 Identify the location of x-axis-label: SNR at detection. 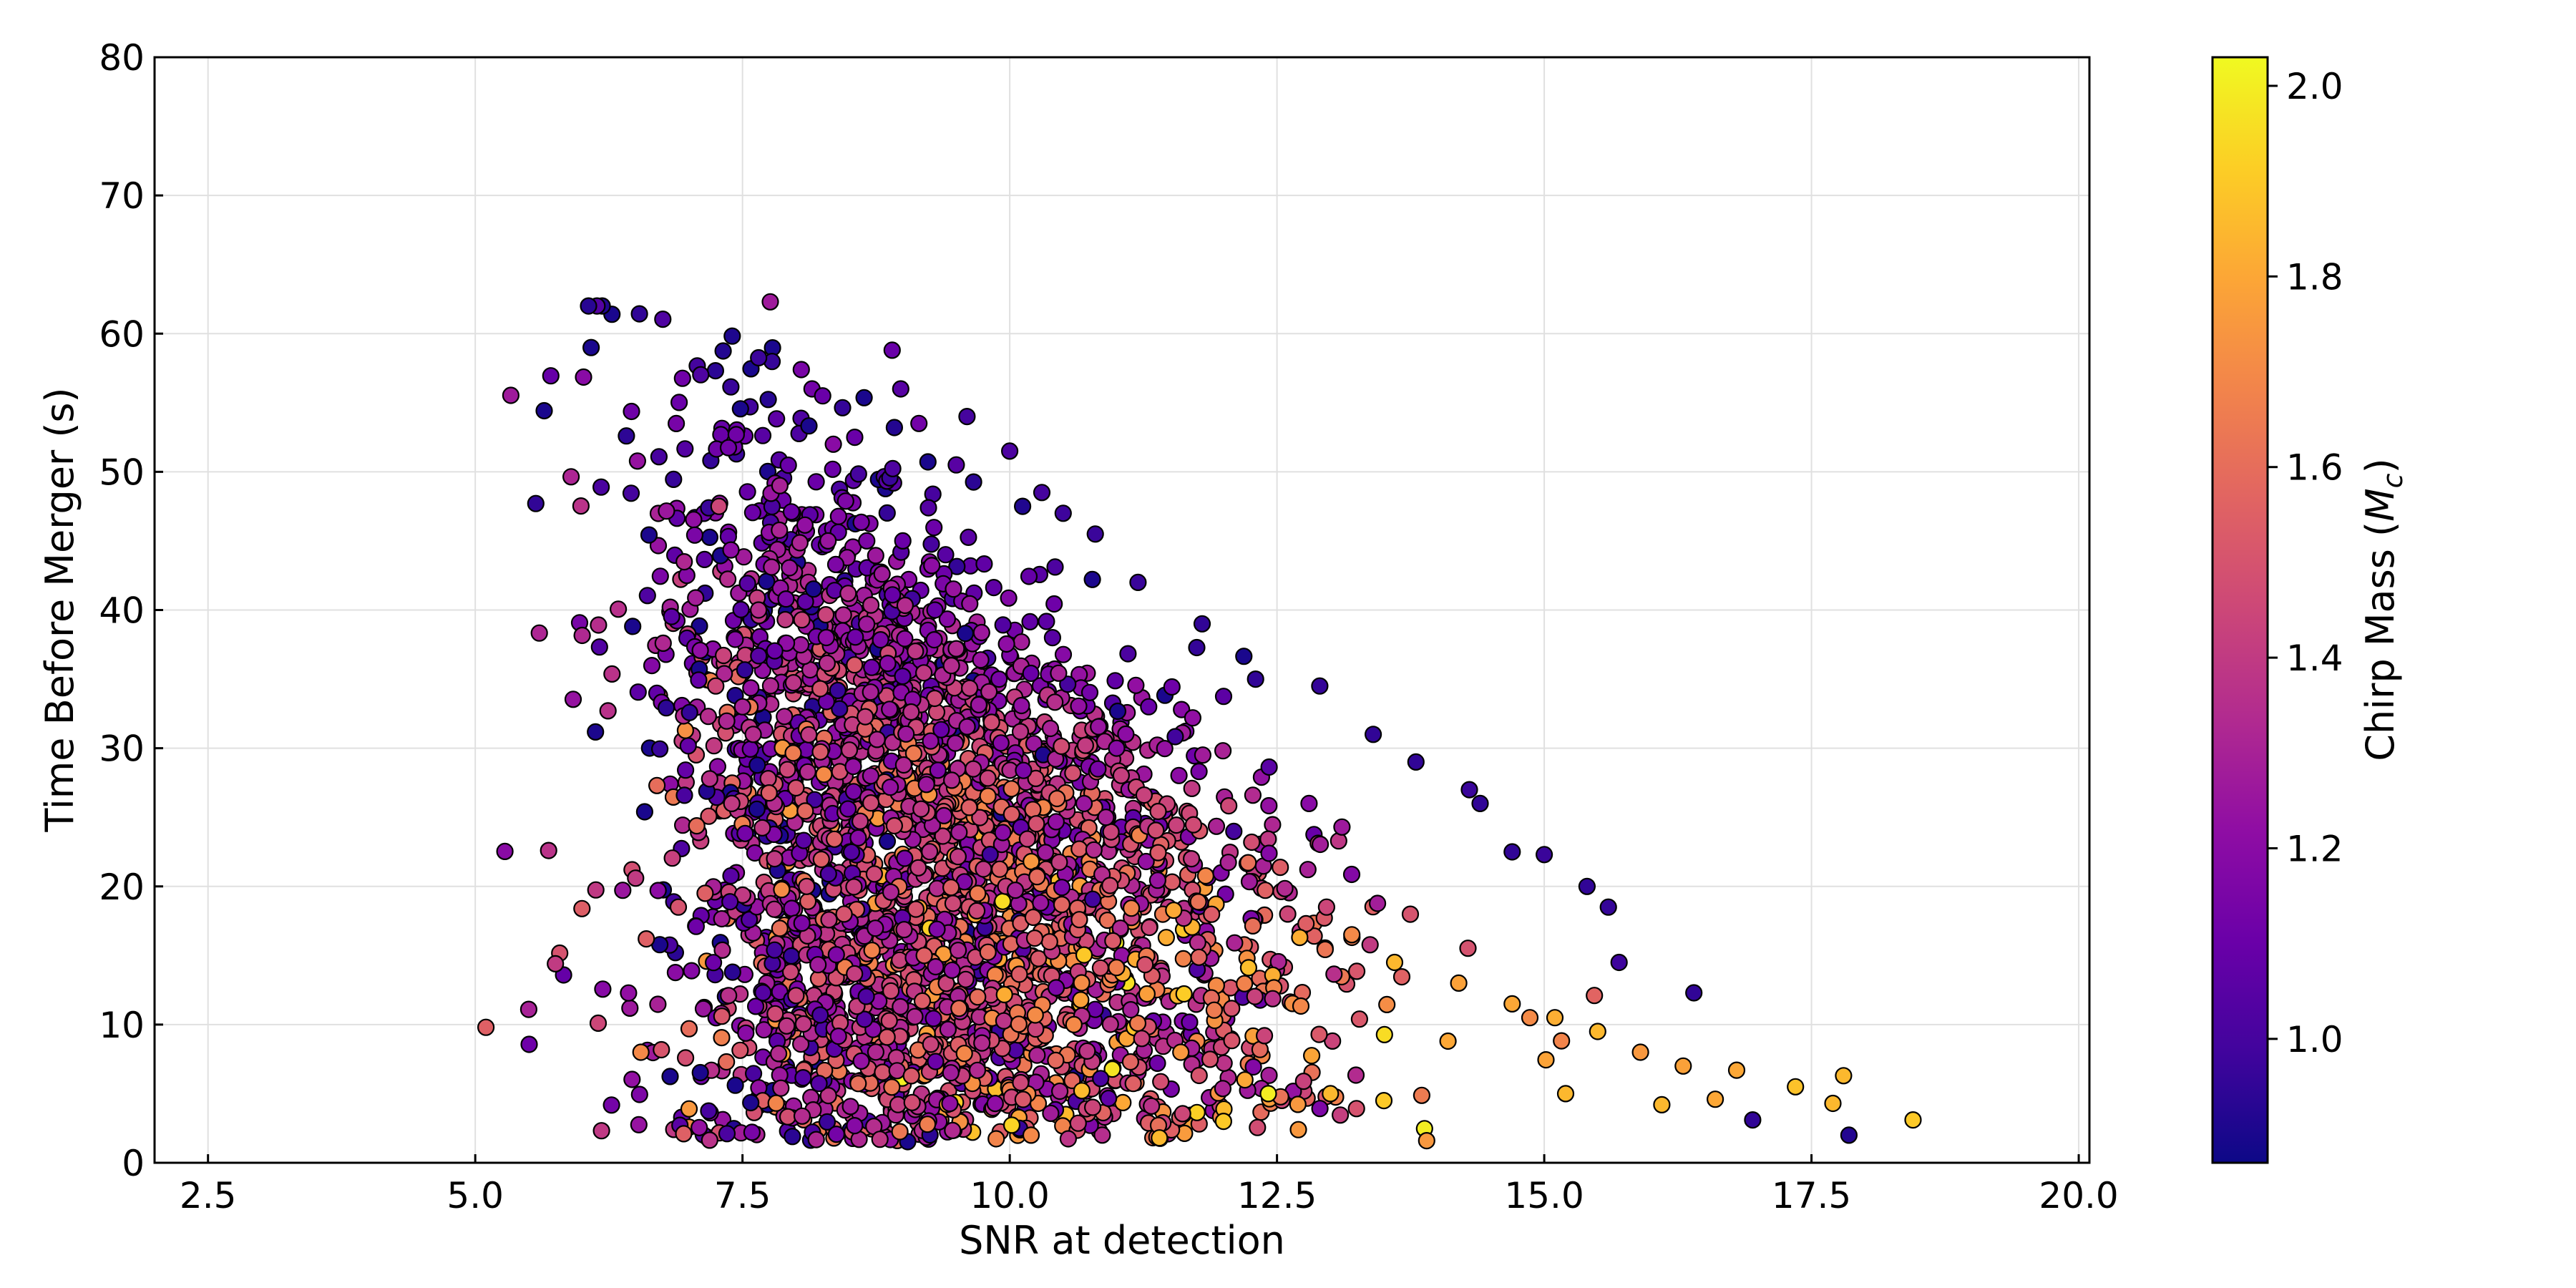
(1122, 1240).